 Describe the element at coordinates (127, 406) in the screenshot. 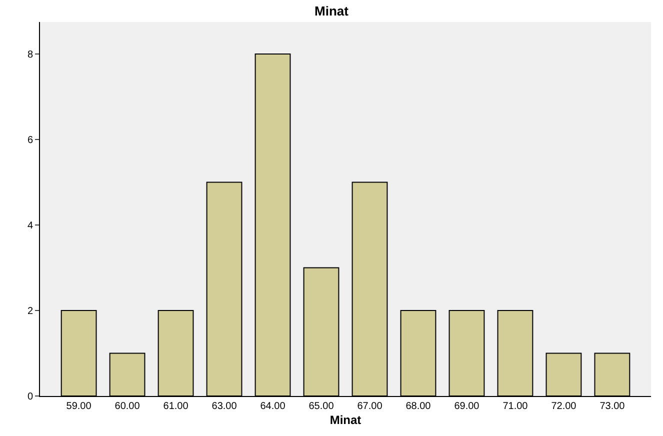

I see `x-tick-label: 60.00` at that location.